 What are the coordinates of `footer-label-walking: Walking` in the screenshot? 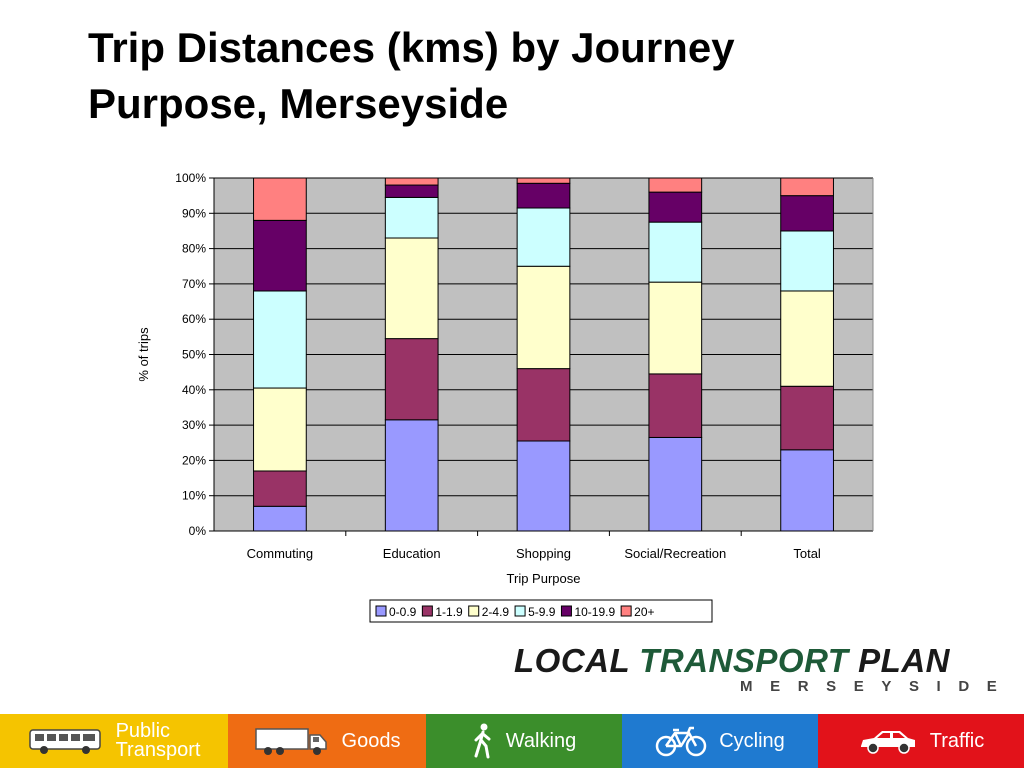 It's located at (541, 740).